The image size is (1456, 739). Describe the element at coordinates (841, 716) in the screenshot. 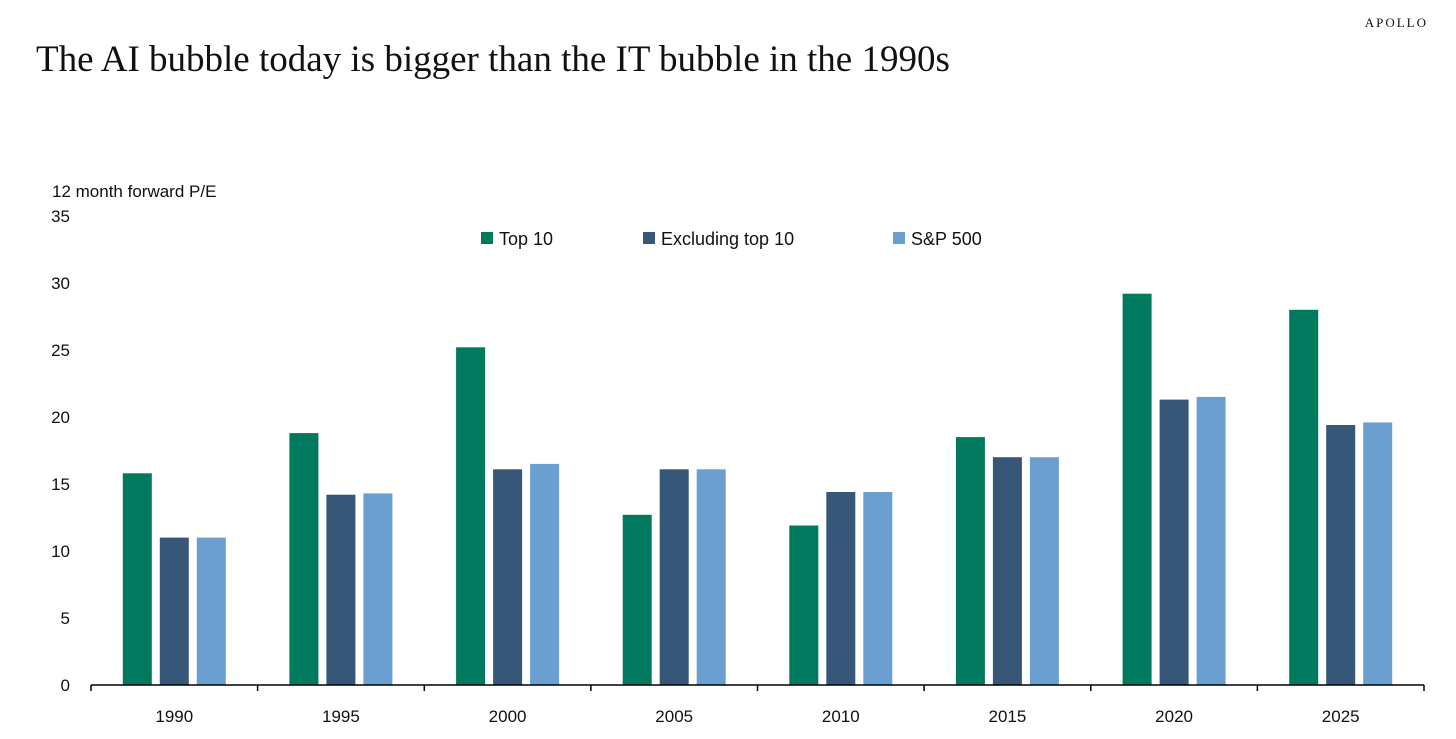

I see `x-tick-label: 2010` at that location.